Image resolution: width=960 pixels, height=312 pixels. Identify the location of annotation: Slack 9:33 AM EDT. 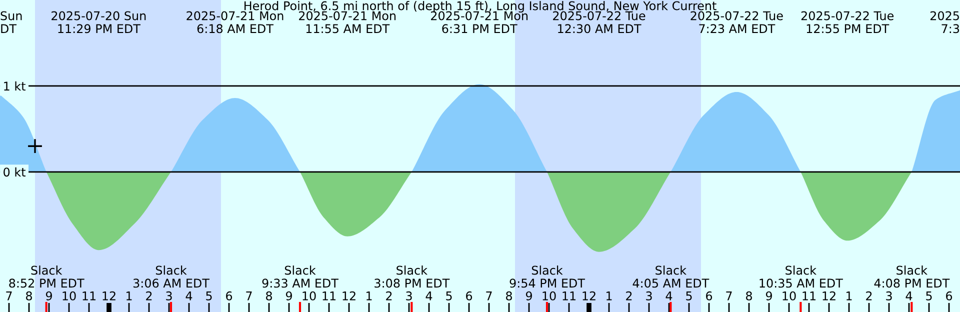
(300, 277).